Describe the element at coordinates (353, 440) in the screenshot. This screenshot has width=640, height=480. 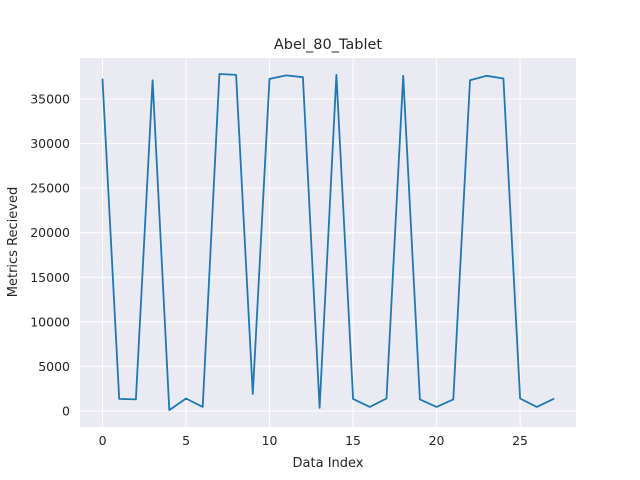
I see `x-tick-label: 15` at that location.